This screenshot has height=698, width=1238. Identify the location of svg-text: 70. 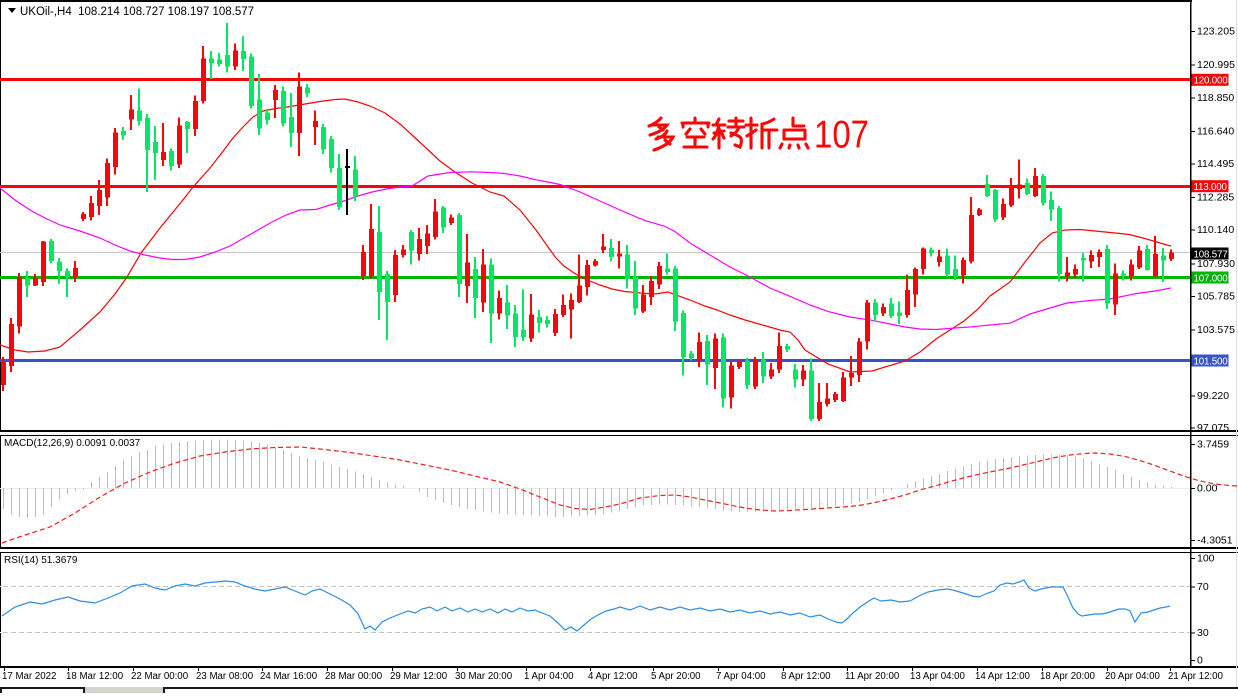
(1203, 587).